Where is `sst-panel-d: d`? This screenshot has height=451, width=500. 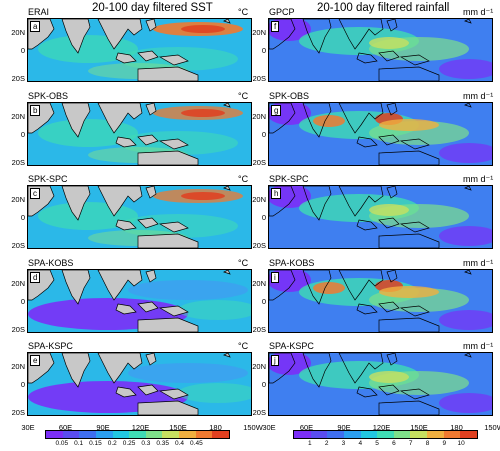
sst-panel-d: d is located at coordinates (139, 301).